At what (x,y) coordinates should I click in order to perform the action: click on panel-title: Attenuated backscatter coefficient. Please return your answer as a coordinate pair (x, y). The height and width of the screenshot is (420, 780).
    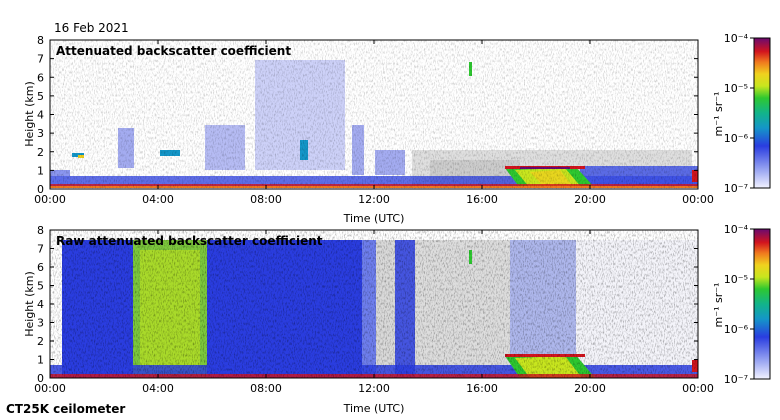
    Looking at the image, I should click on (173, 51).